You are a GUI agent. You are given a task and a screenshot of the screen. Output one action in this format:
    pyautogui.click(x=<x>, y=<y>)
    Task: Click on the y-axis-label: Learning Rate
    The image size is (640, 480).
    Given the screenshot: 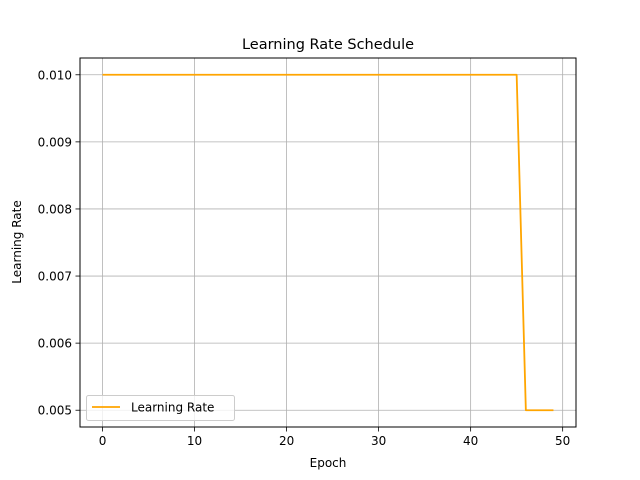 What is the action you would take?
    pyautogui.click(x=17, y=241)
    